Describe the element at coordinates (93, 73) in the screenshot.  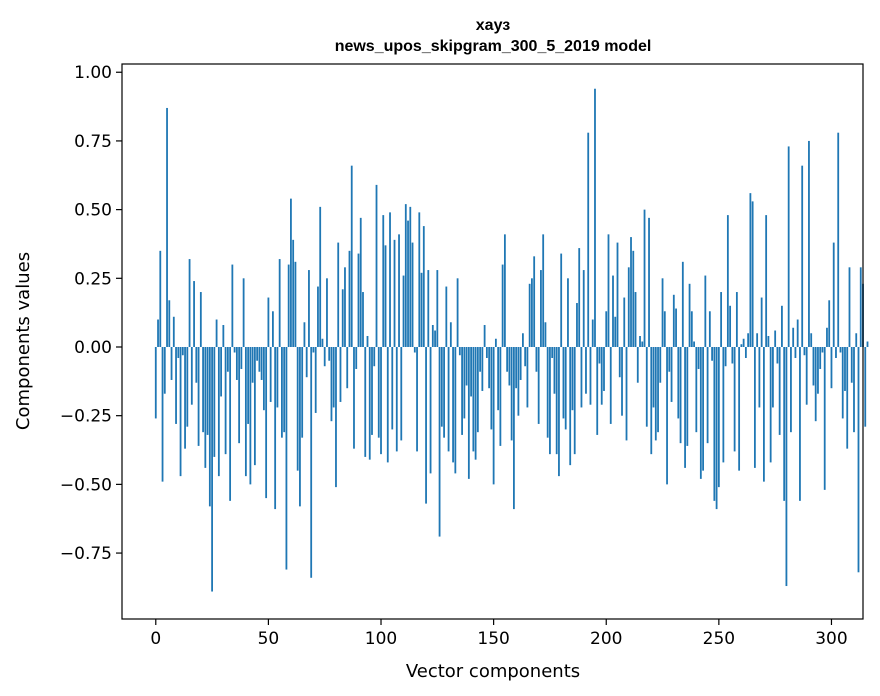
I see `y-tick-label: 1.00` at that location.